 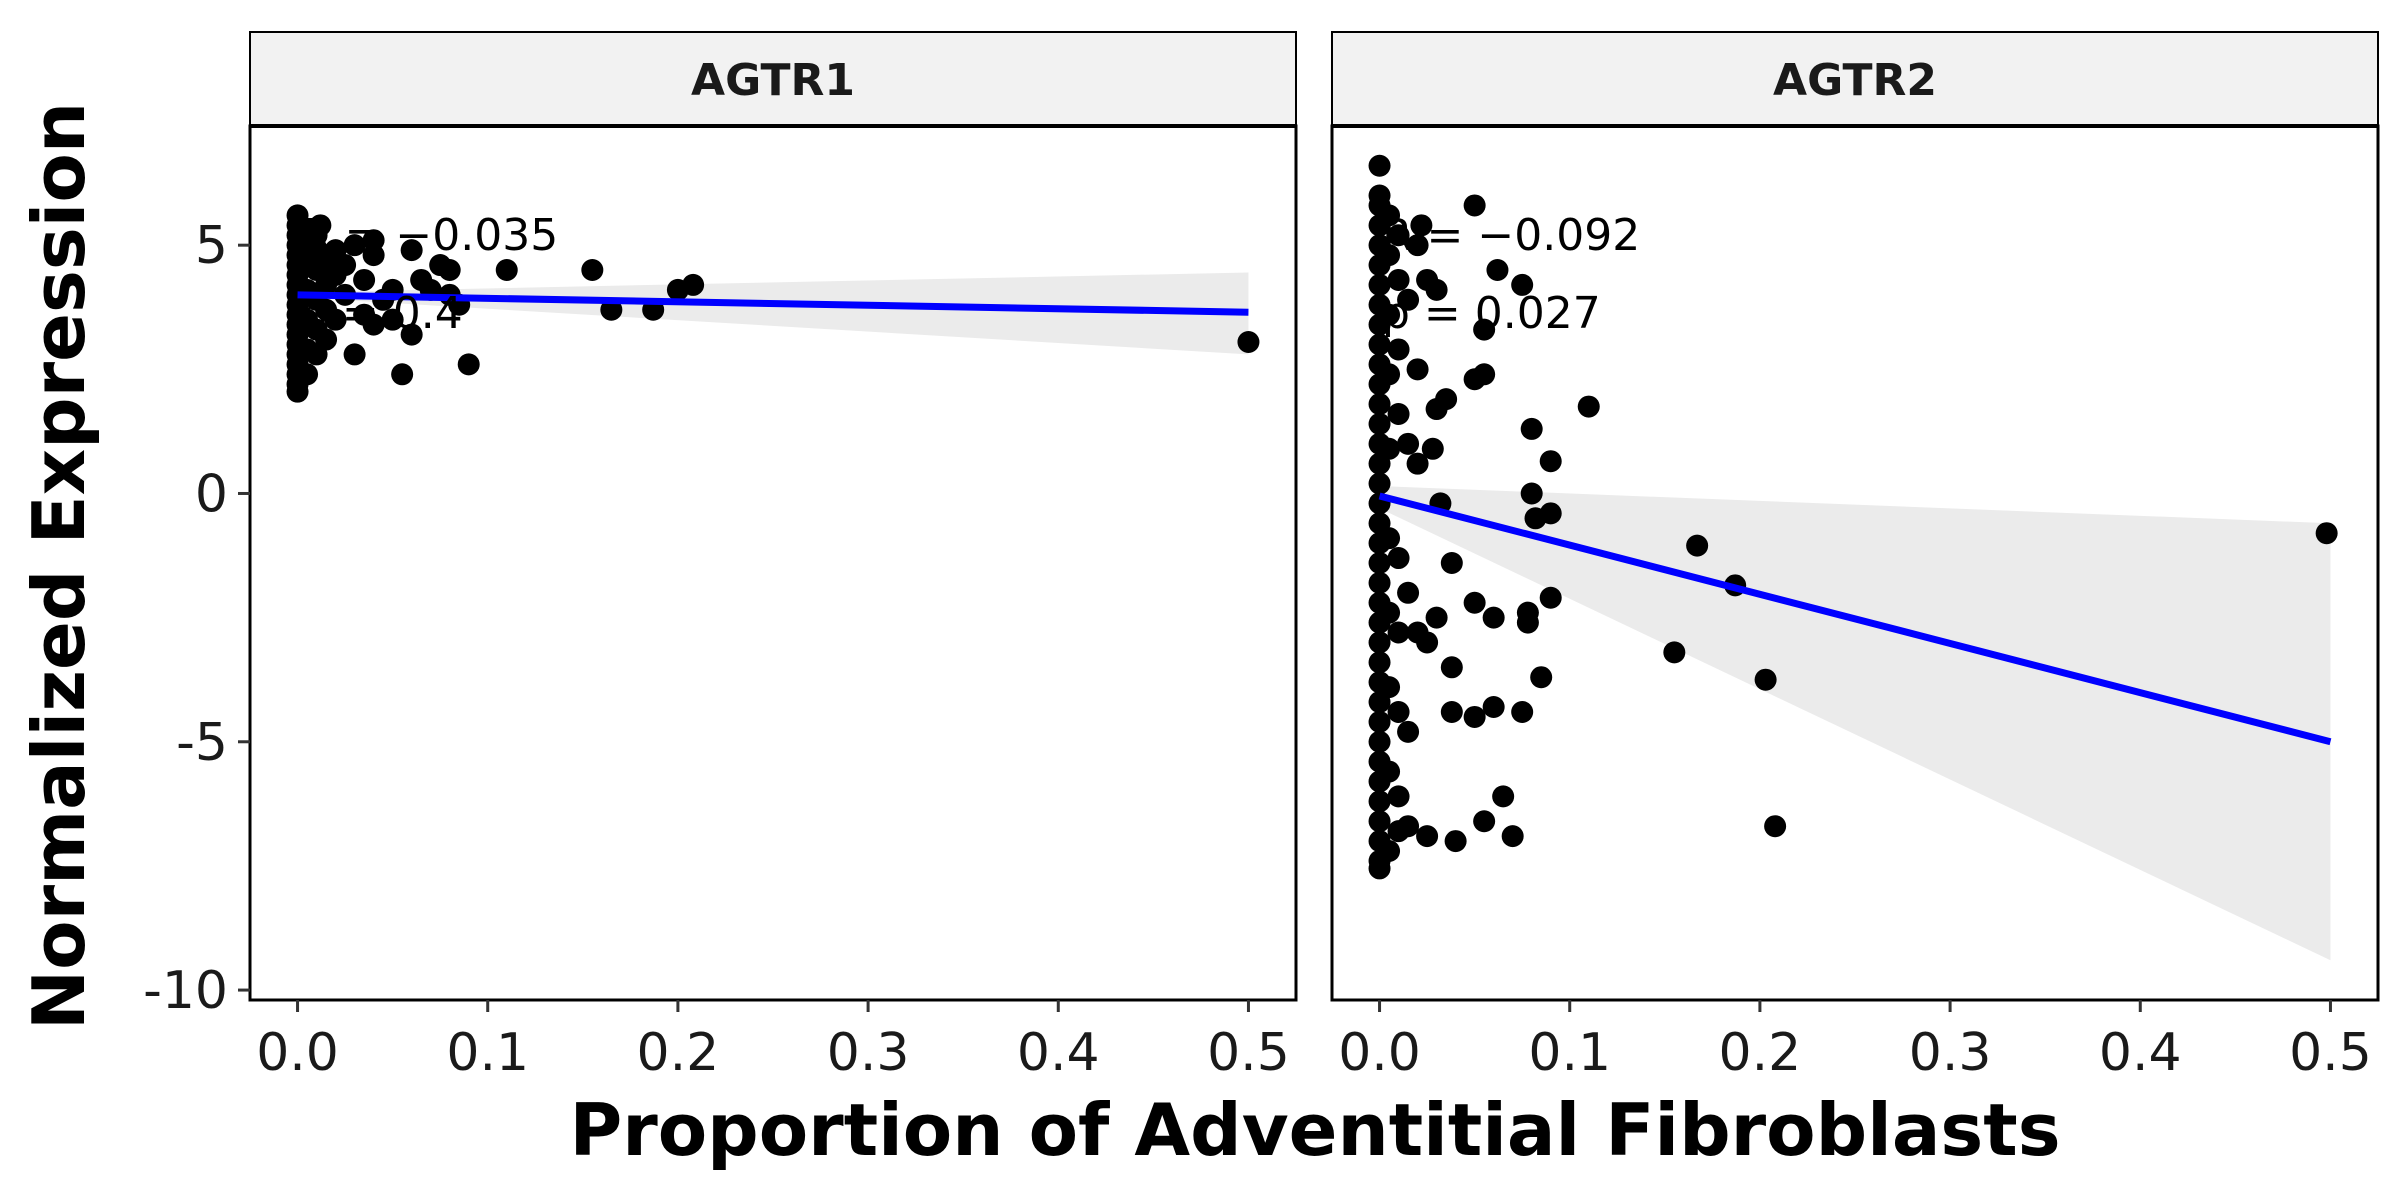 I want to click on y-tick-label: -5, so click(x=202, y=743).